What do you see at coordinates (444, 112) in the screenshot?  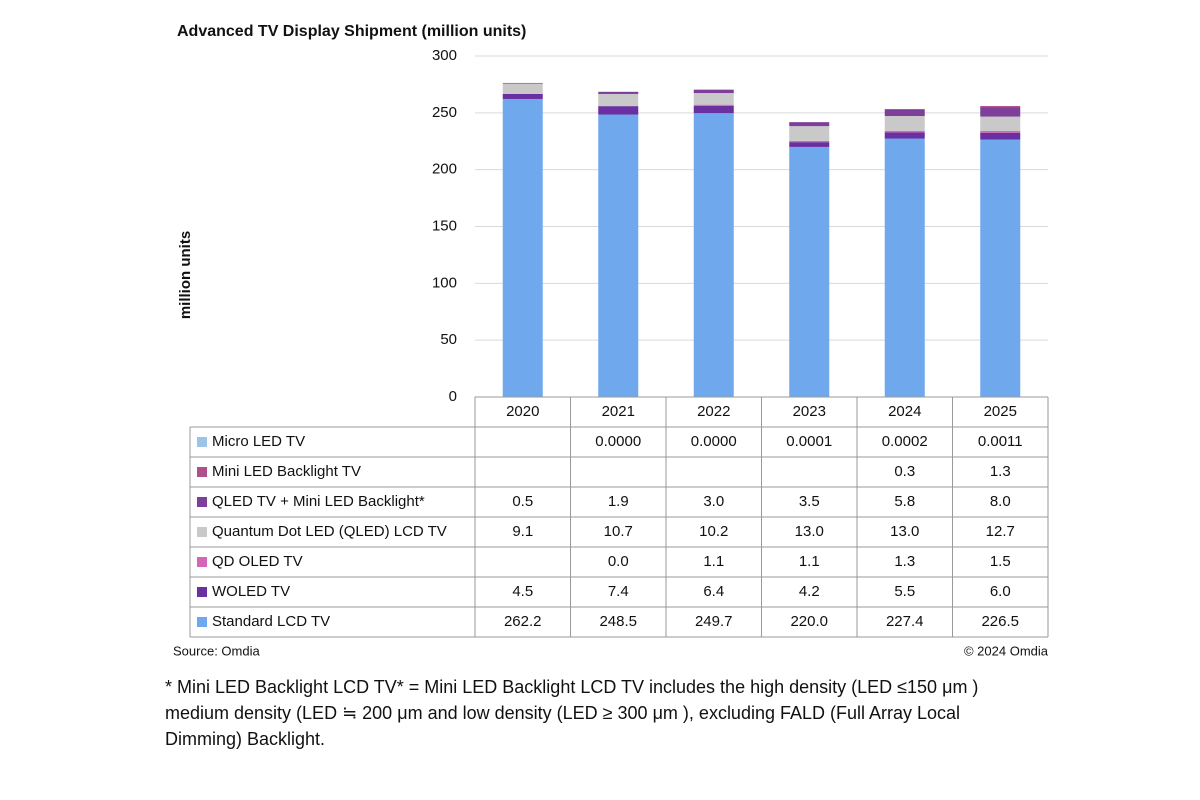 I see `y-tick-label: 250` at bounding box center [444, 112].